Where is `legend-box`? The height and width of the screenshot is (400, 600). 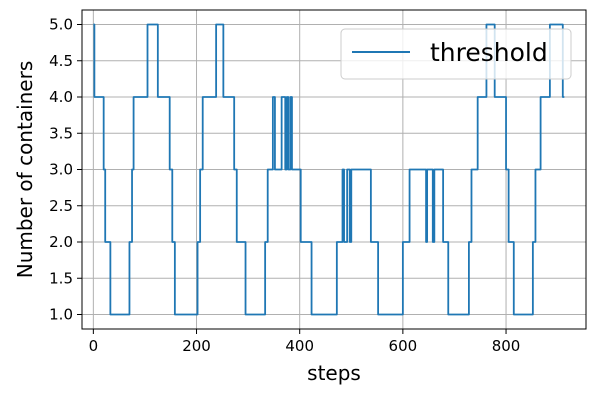
legend-box is located at coordinates (456, 54).